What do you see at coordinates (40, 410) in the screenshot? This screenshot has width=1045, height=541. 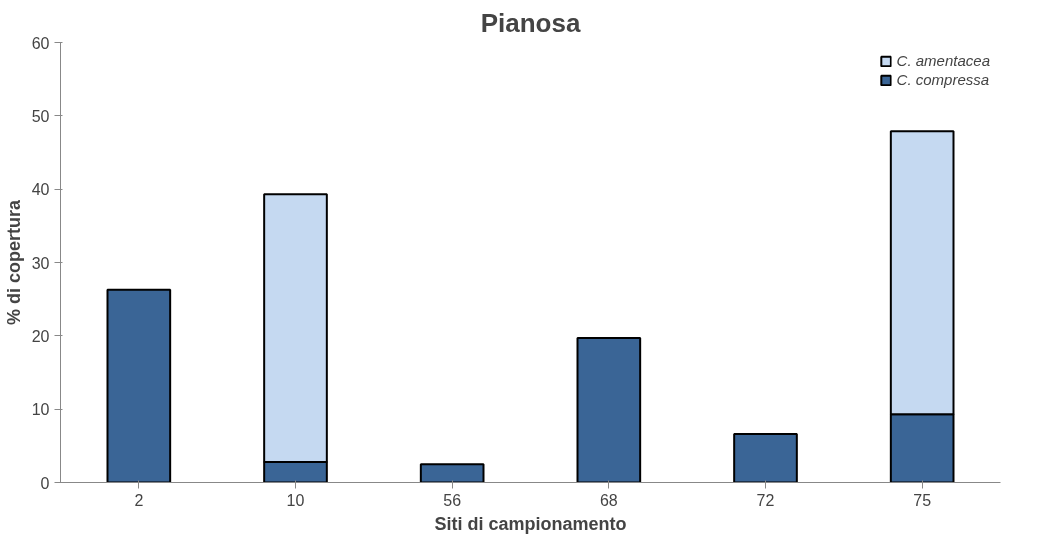 I see `y-tick-label: 10` at bounding box center [40, 410].